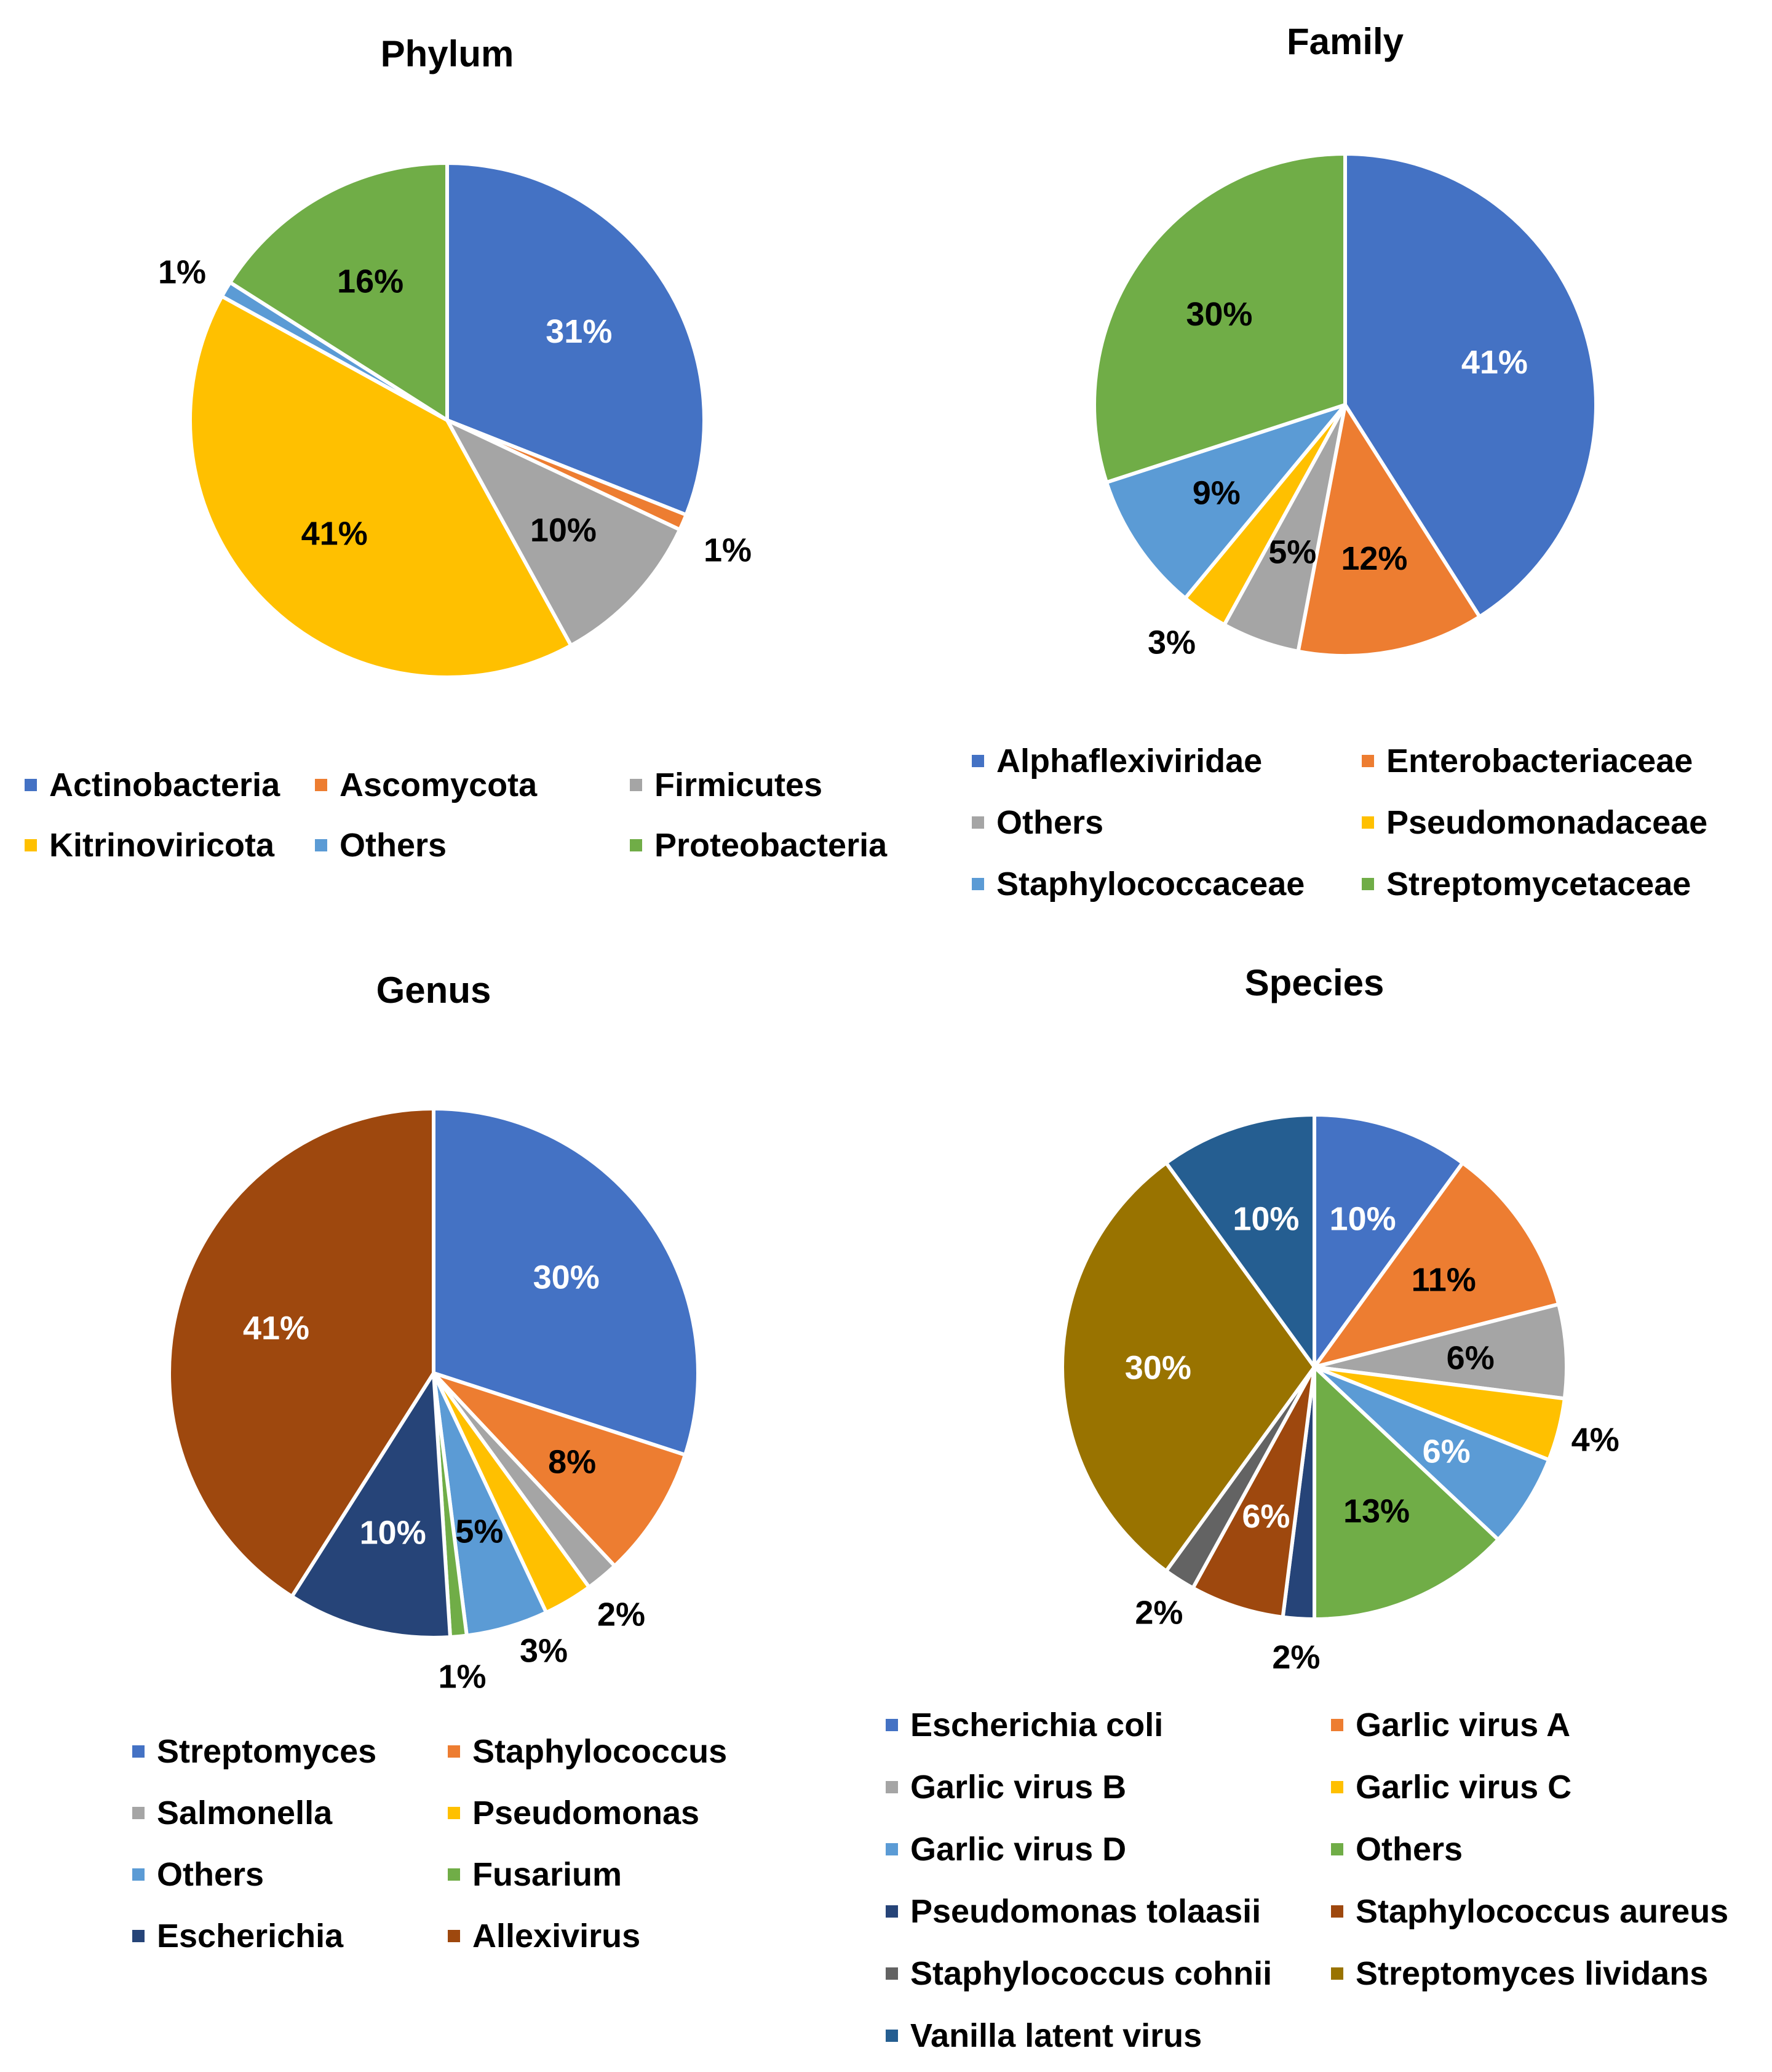 The image size is (1772, 2072). What do you see at coordinates (1540, 761) in the screenshot?
I see `legend-label-enterobacteriaceae: Enterobacteriaceae` at bounding box center [1540, 761].